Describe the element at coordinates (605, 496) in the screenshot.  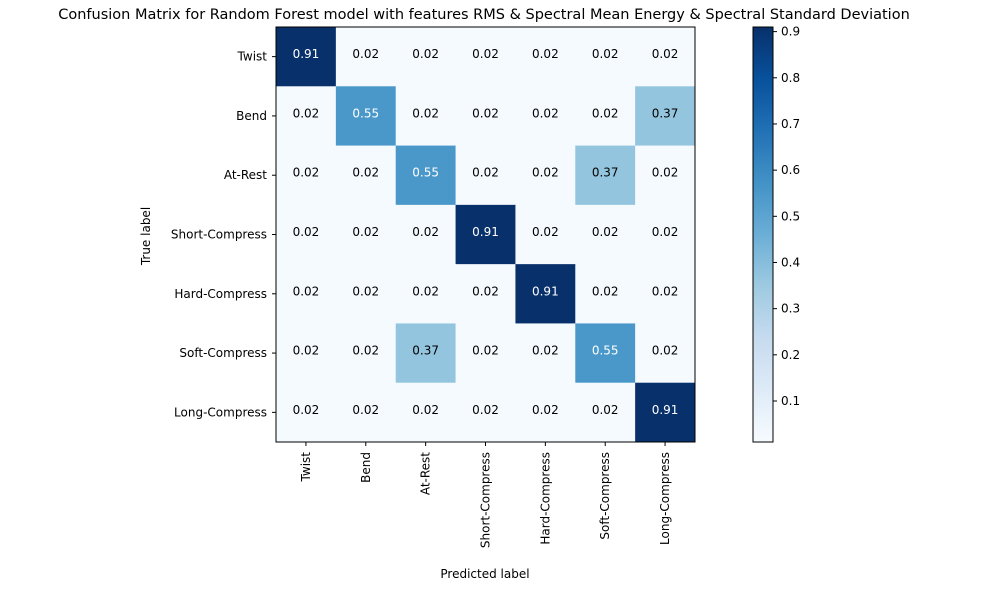
I see `x-tick-label-5: Soft-Compress` at that location.